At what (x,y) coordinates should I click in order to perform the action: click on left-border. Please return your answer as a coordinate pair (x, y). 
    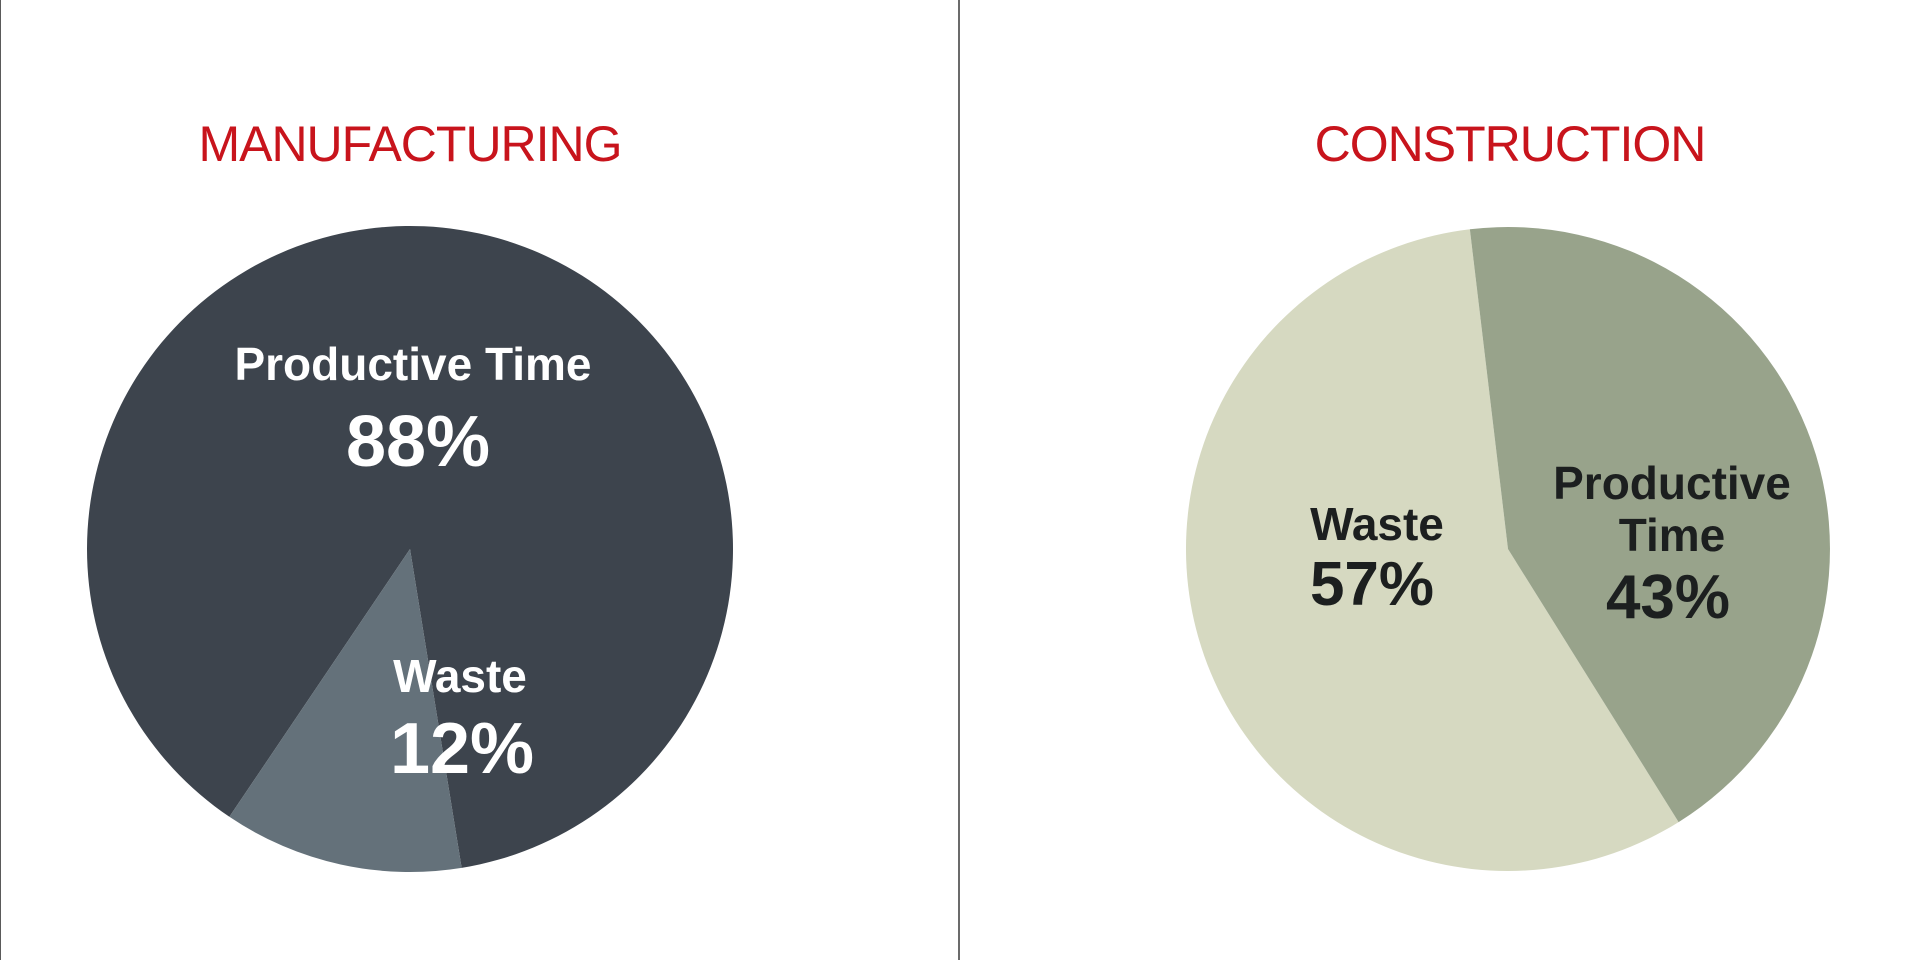
    Looking at the image, I should click on (0, 480).